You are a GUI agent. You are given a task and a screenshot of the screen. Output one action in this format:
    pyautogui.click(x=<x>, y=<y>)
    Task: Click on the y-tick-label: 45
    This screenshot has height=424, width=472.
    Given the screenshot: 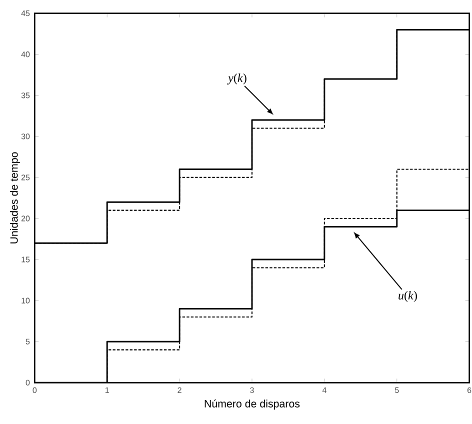 What is the action you would take?
    pyautogui.click(x=25, y=13)
    